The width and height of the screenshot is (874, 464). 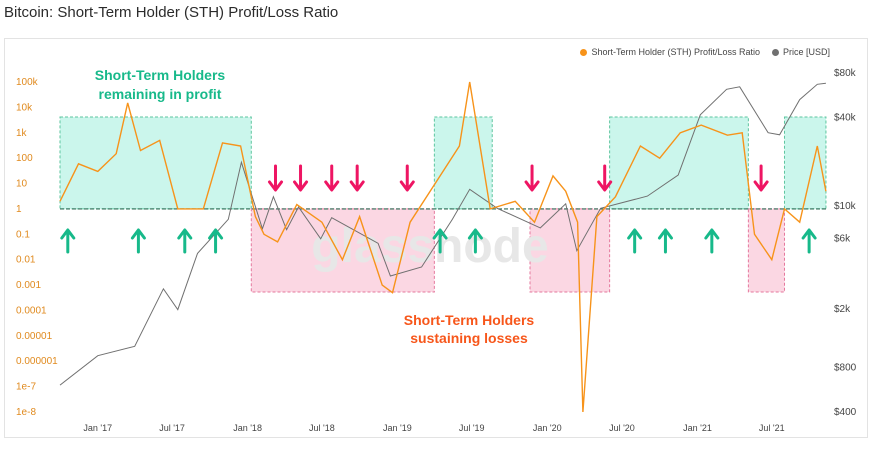 What do you see at coordinates (28, 285) in the screenshot?
I see `y-left-tick-8: 0.001` at bounding box center [28, 285].